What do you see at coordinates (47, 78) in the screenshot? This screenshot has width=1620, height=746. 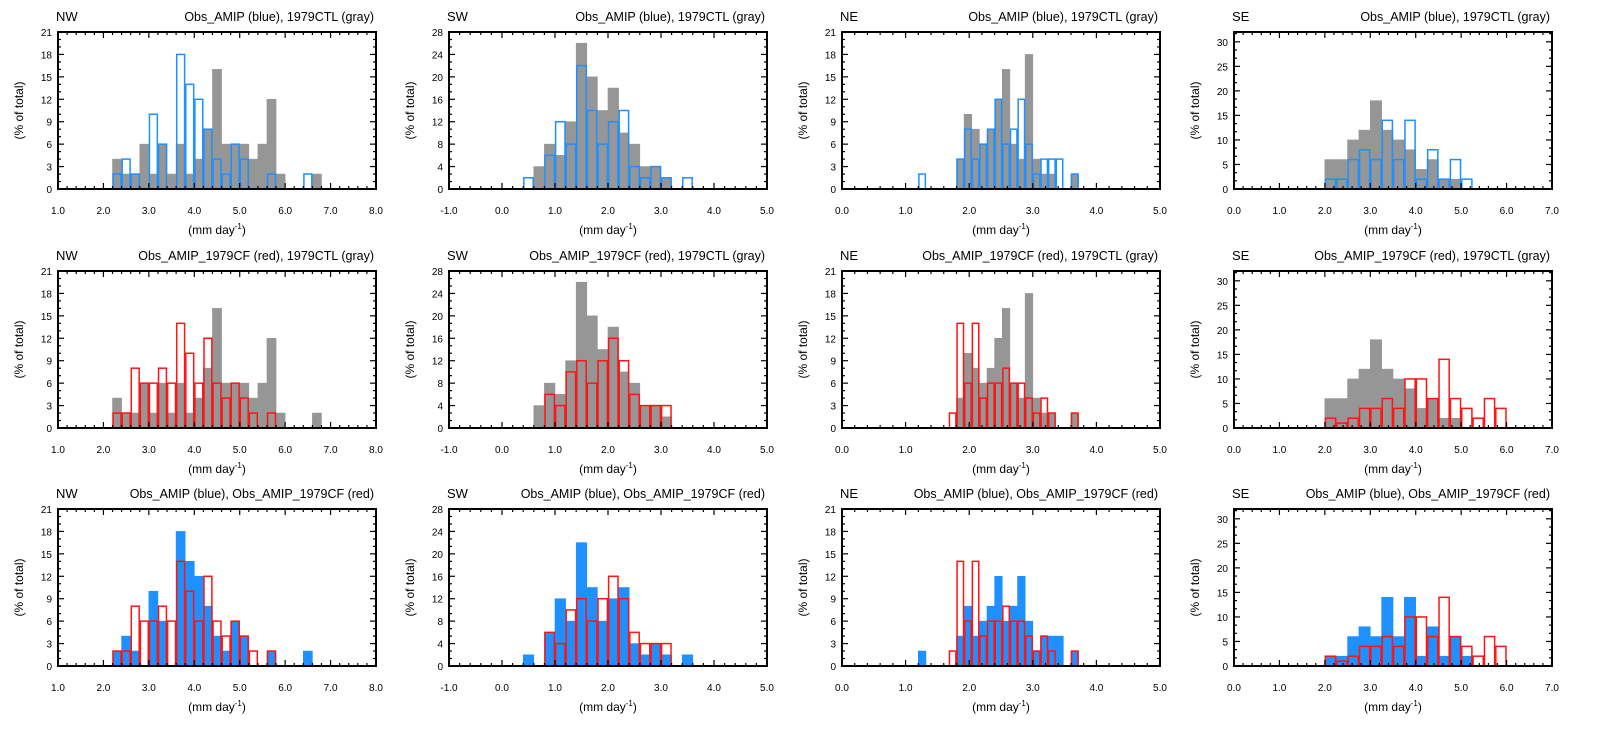 I see `y-tick-label: 15` at bounding box center [47, 78].